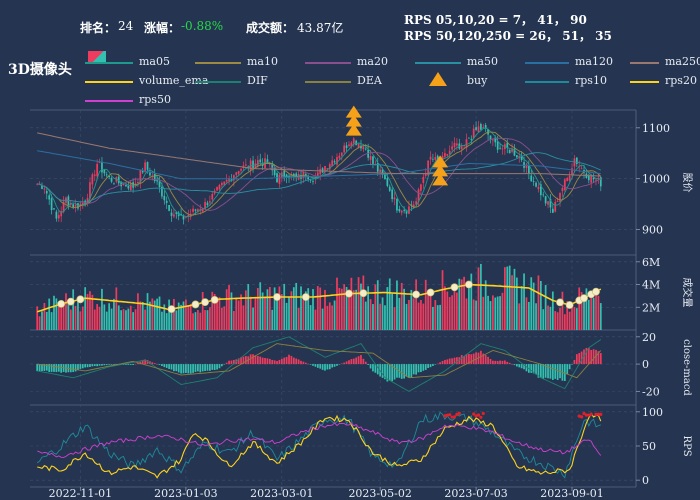 Image resolution: width=700 pixels, height=500 pixels. What do you see at coordinates (651, 262) in the screenshot?
I see `y-tick-label: 6M` at bounding box center [651, 262].